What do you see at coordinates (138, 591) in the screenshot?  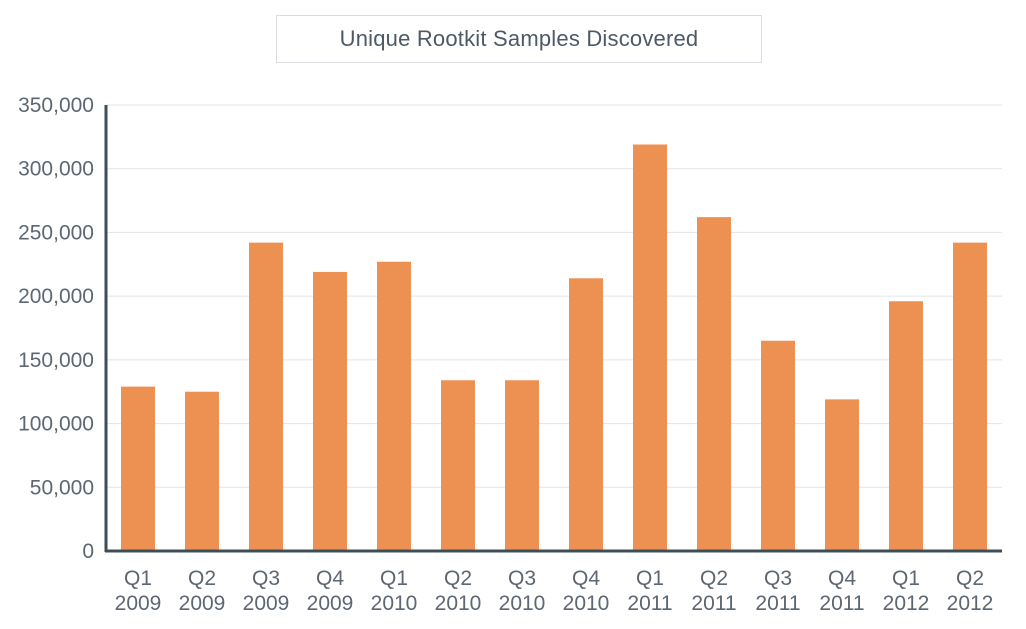 I see `x-tick-label: Q1 2009` at bounding box center [138, 591].